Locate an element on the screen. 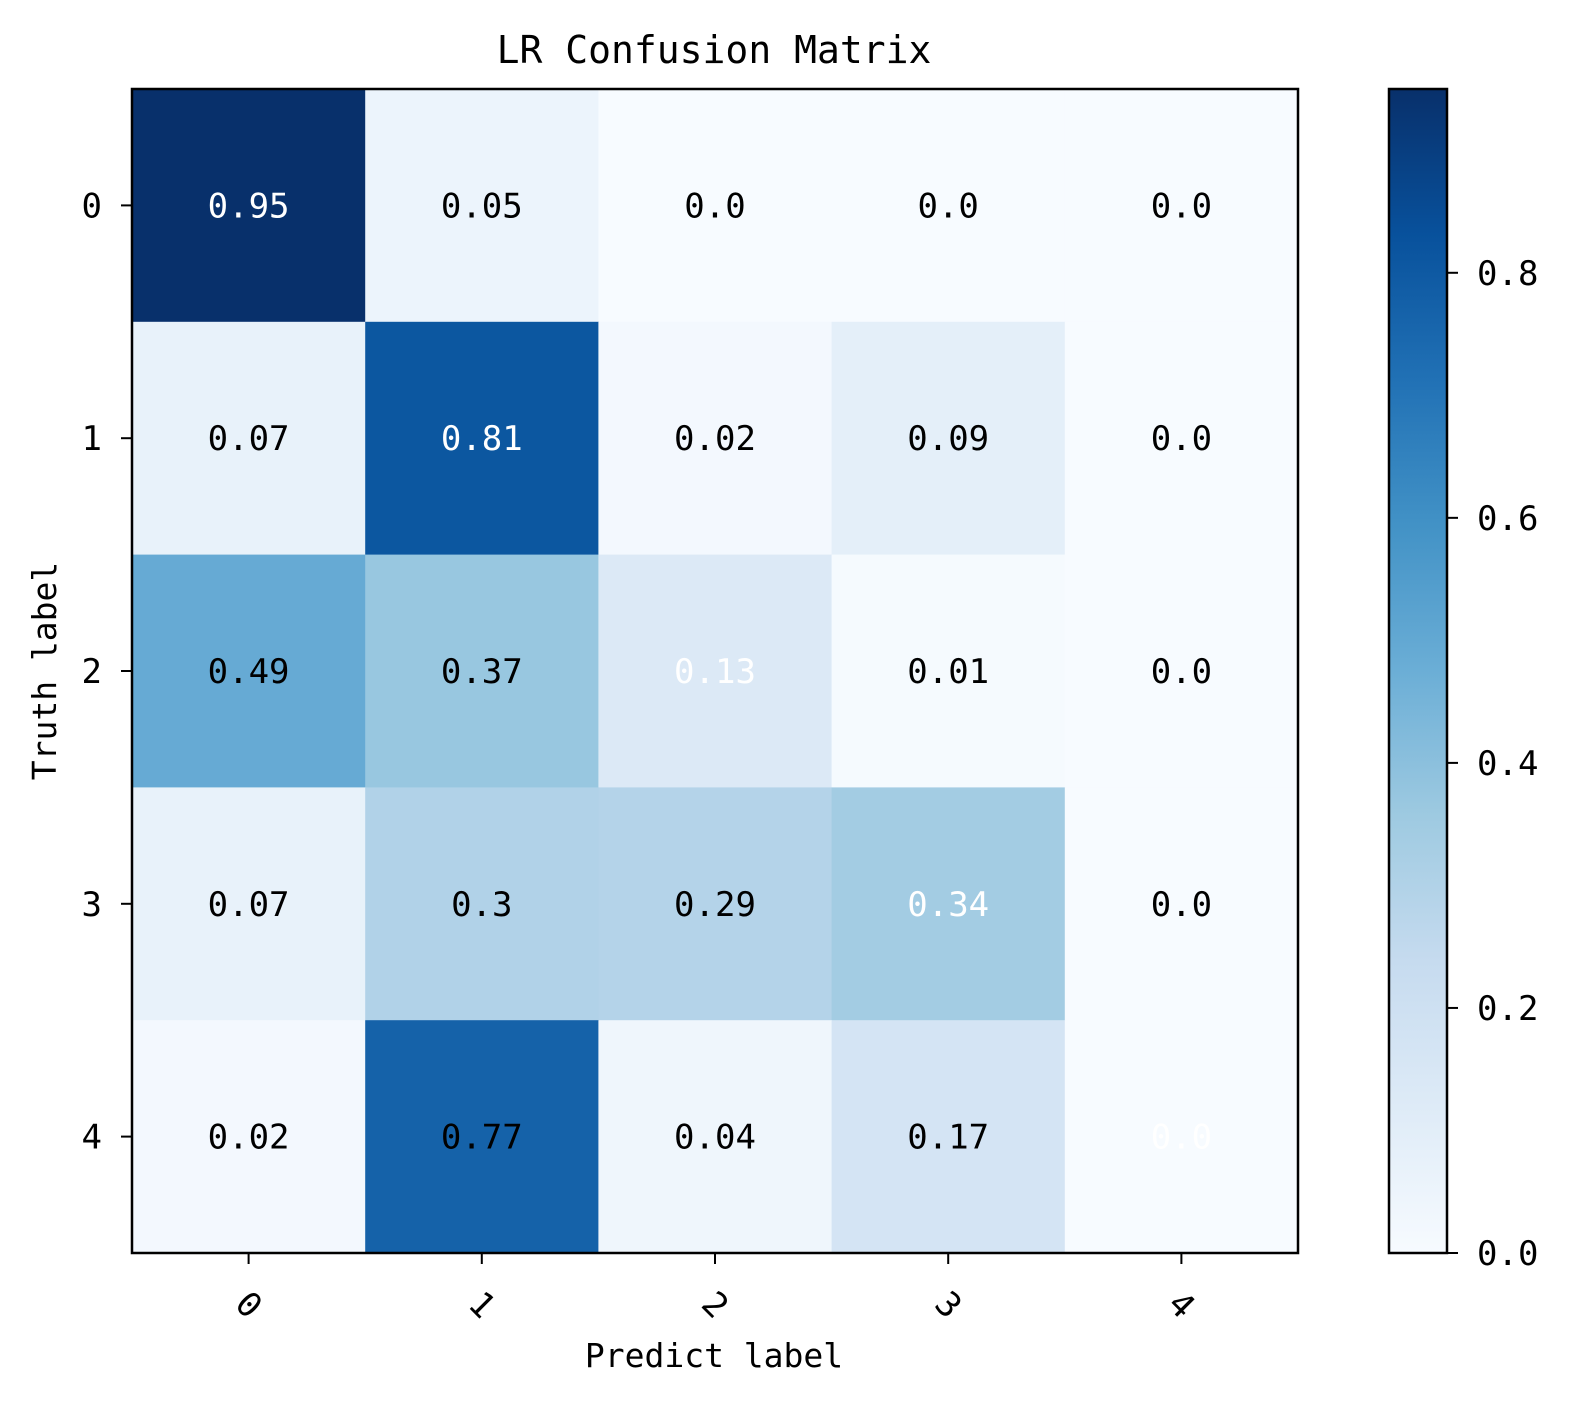 This screenshot has width=1570, height=1411. cell-value-label: 0.05 is located at coordinates (482, 206).